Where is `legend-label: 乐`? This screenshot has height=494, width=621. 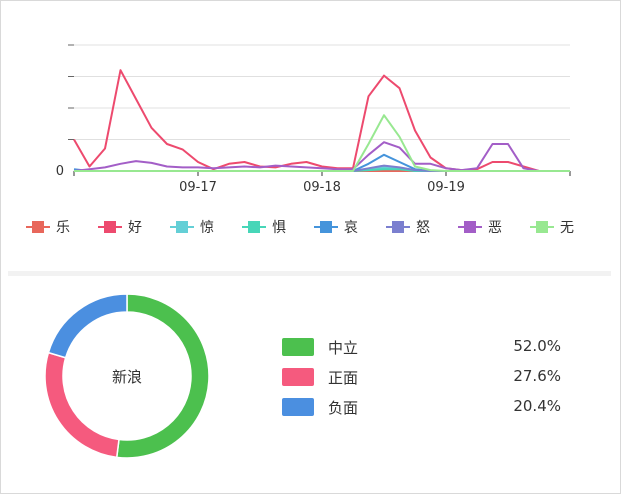
legend-label: 乐 is located at coordinates (63, 228).